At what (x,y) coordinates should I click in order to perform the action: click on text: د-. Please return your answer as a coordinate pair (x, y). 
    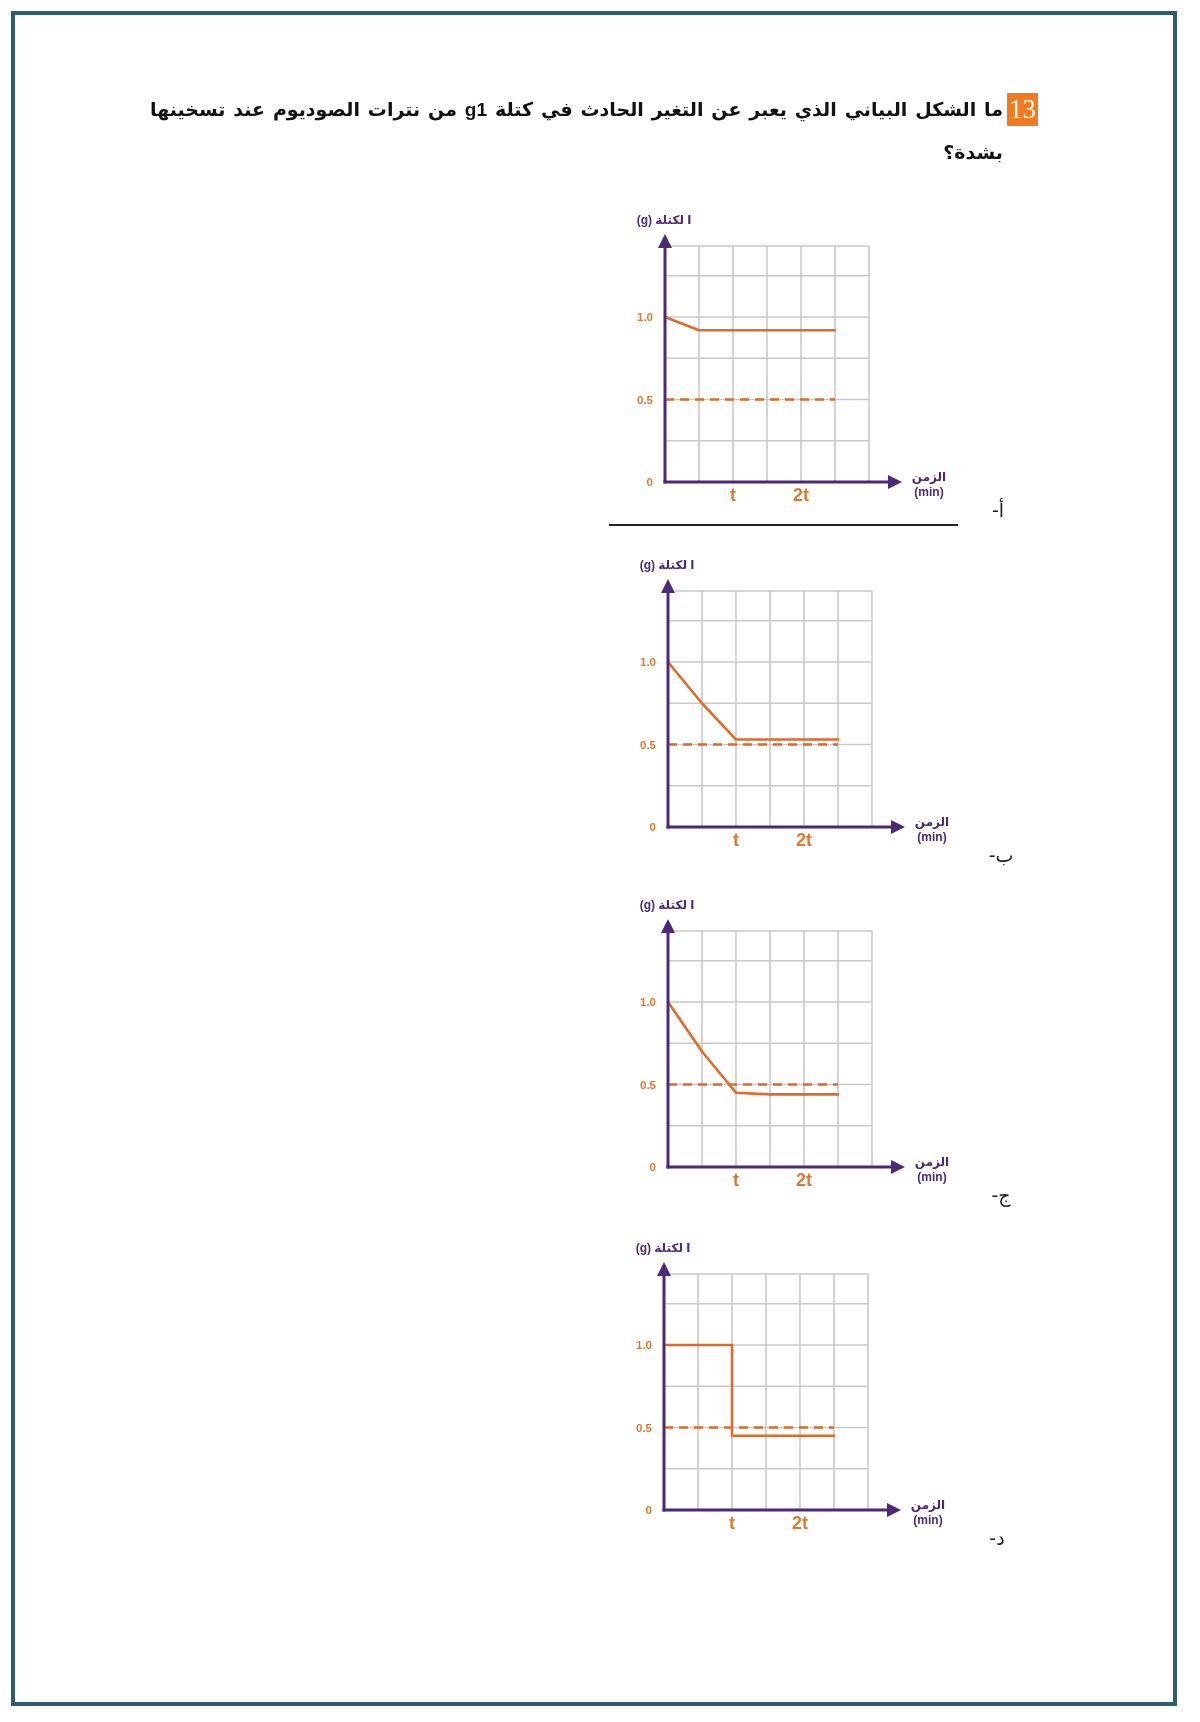
    Looking at the image, I should click on (997, 1538).